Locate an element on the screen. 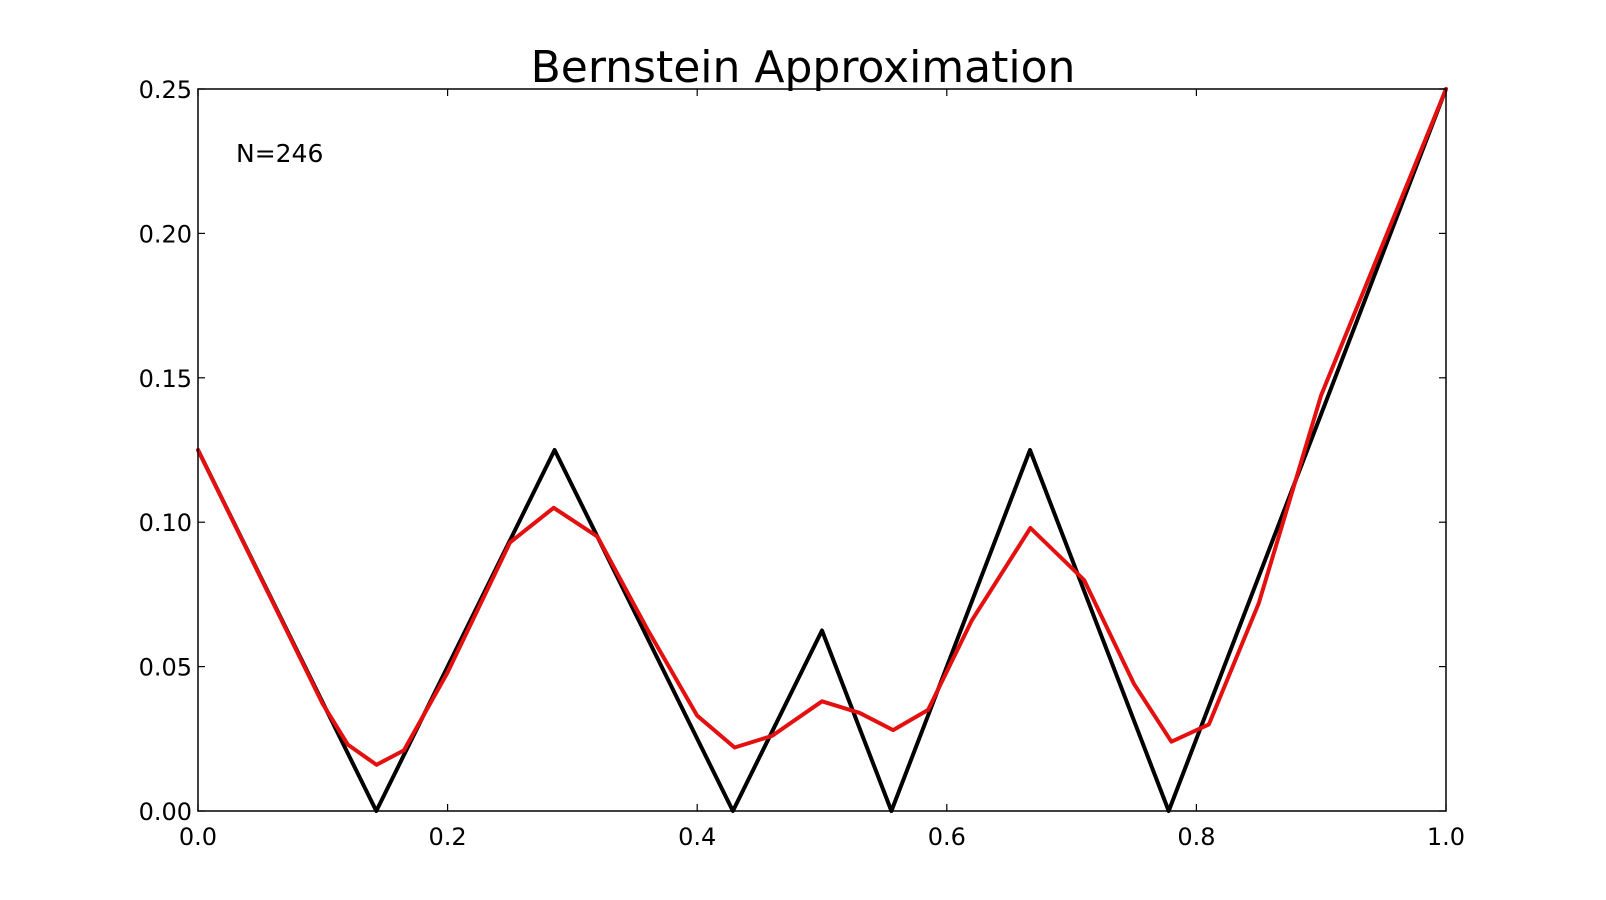 This screenshot has height=900, width=1606. y-tick-label: 0.25 is located at coordinates (165, 90).